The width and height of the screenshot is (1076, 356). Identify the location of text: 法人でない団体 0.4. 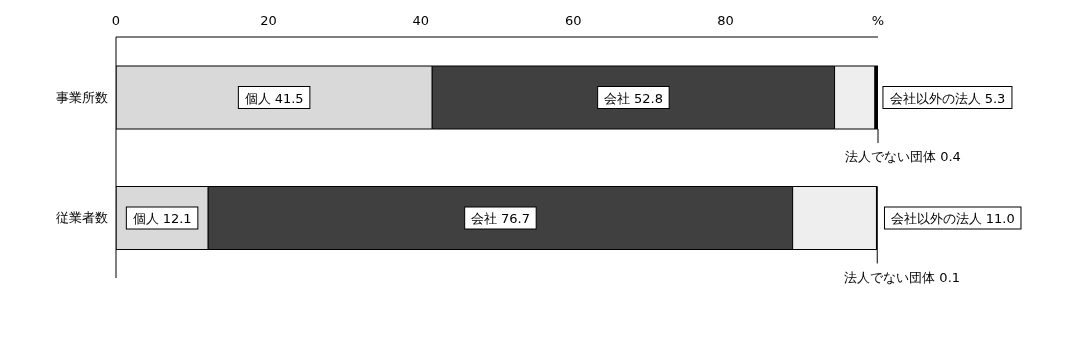
(903, 156).